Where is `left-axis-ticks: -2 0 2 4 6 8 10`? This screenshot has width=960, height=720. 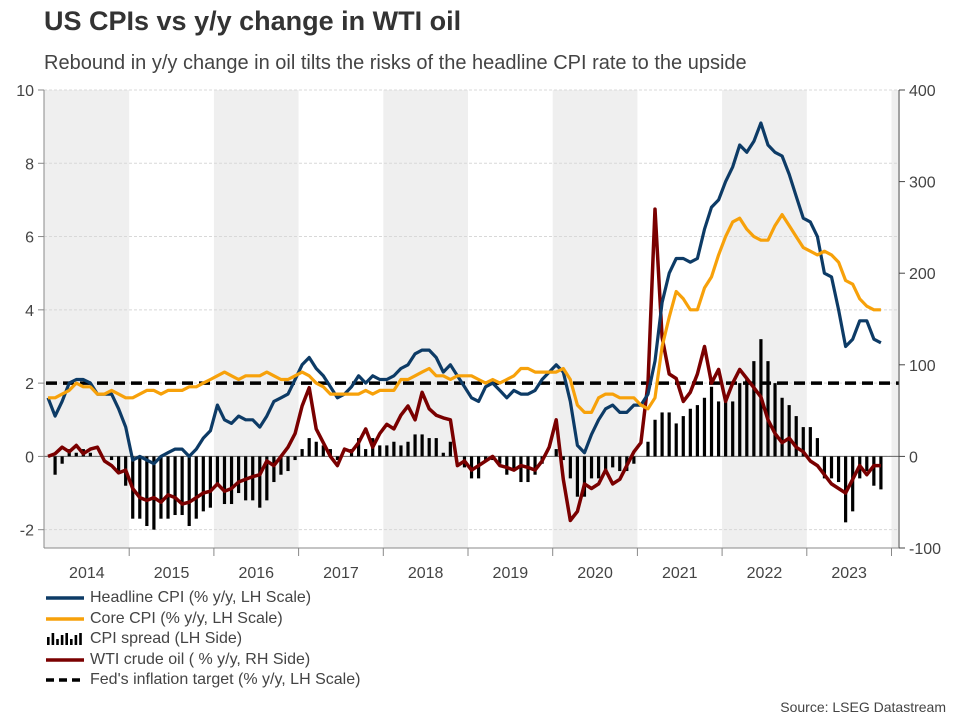 left-axis-ticks: -2 0 2 4 6 8 10 is located at coordinates (30, 311).